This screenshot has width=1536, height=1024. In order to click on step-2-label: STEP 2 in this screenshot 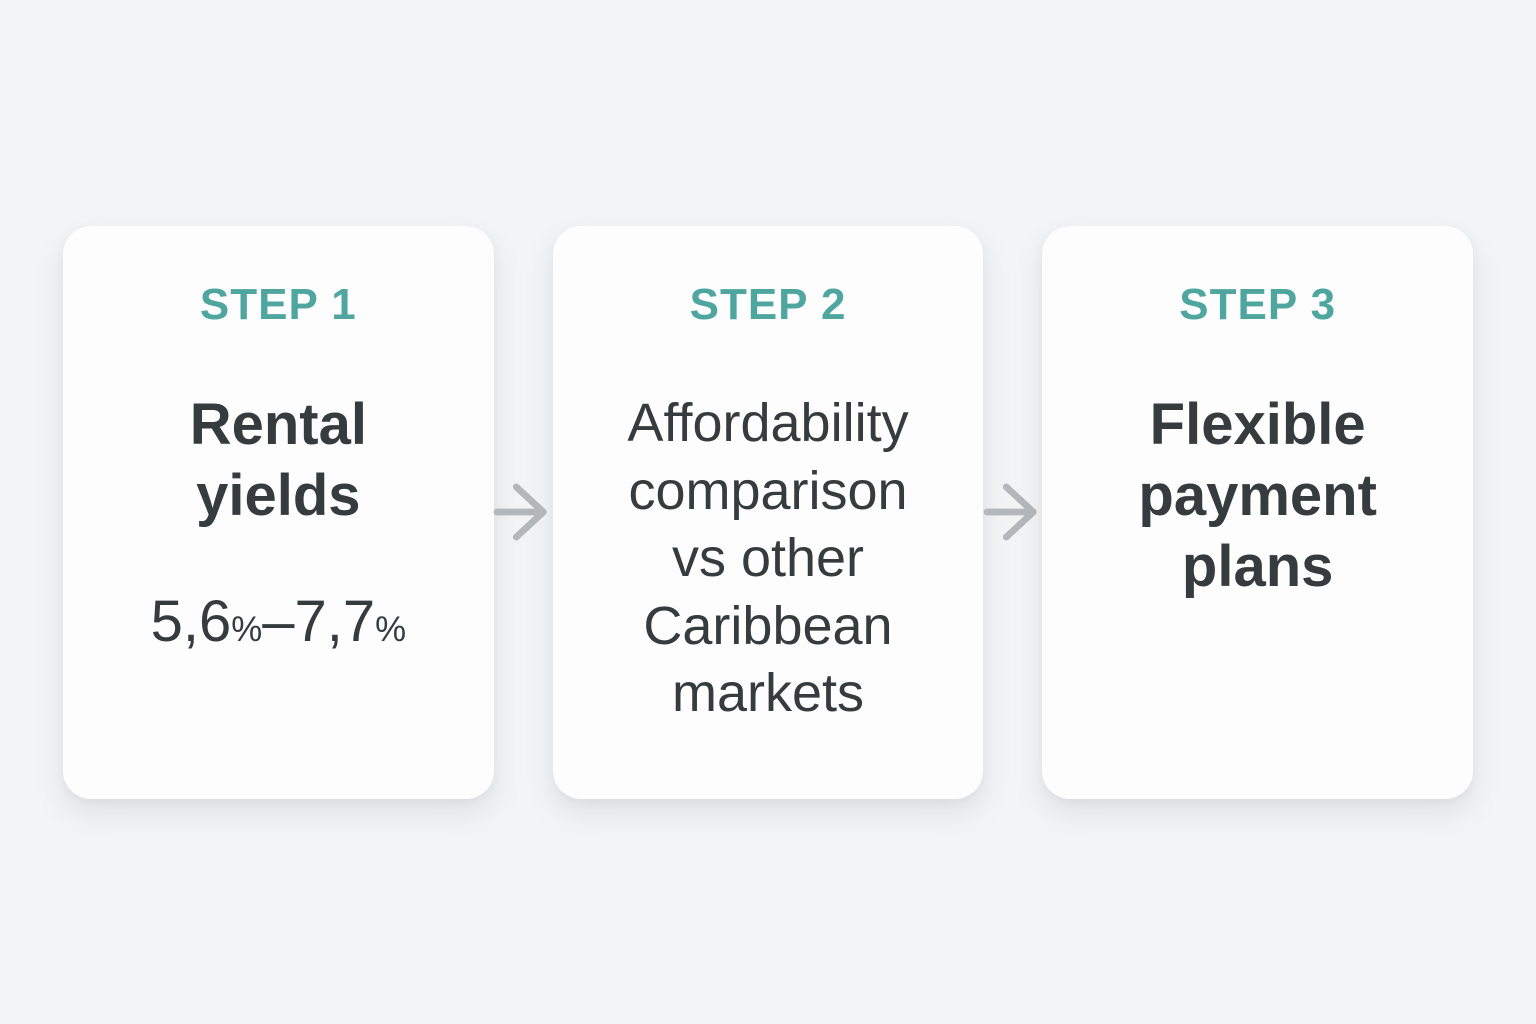, I will do `click(768, 304)`.